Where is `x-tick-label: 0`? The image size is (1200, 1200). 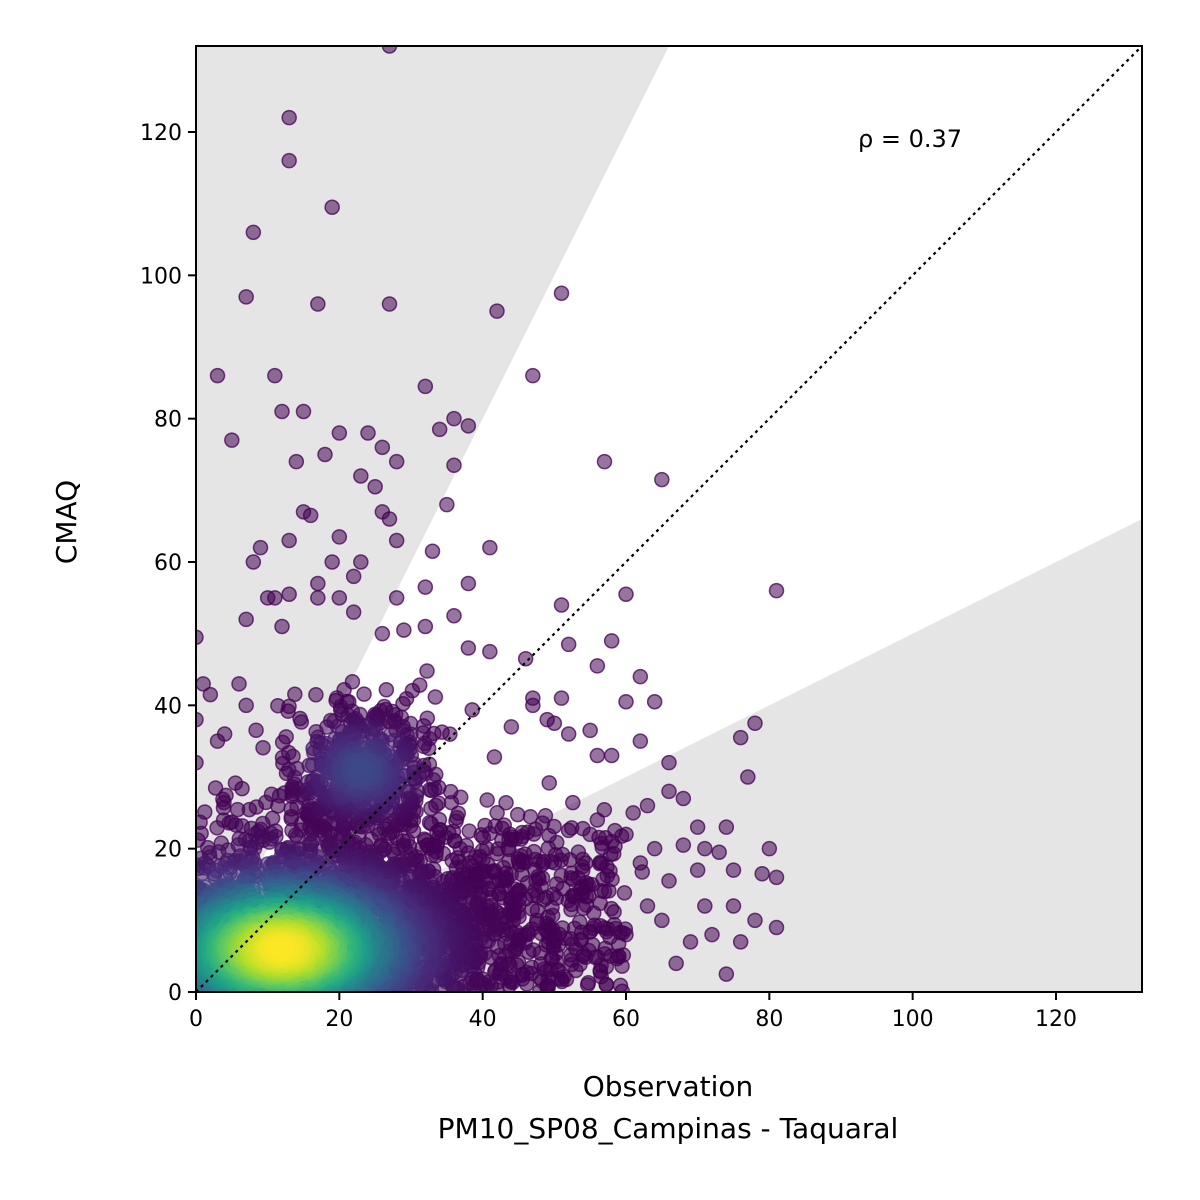
x-tick-label: 0 is located at coordinates (196, 1019).